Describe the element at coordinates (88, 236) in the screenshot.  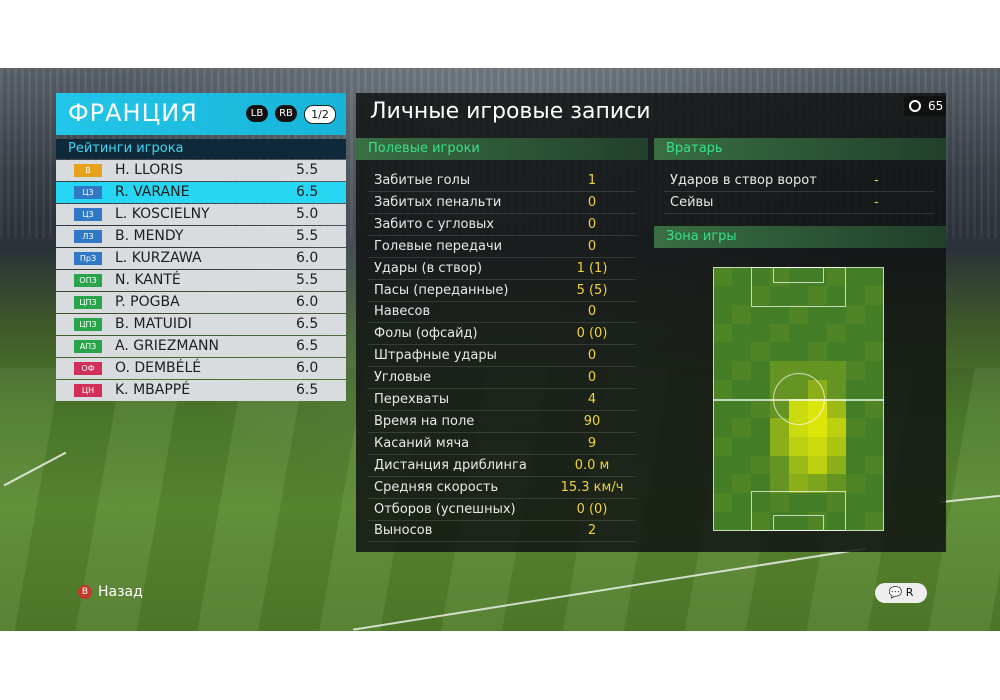
I see `position-badge: ЛЗ` at that location.